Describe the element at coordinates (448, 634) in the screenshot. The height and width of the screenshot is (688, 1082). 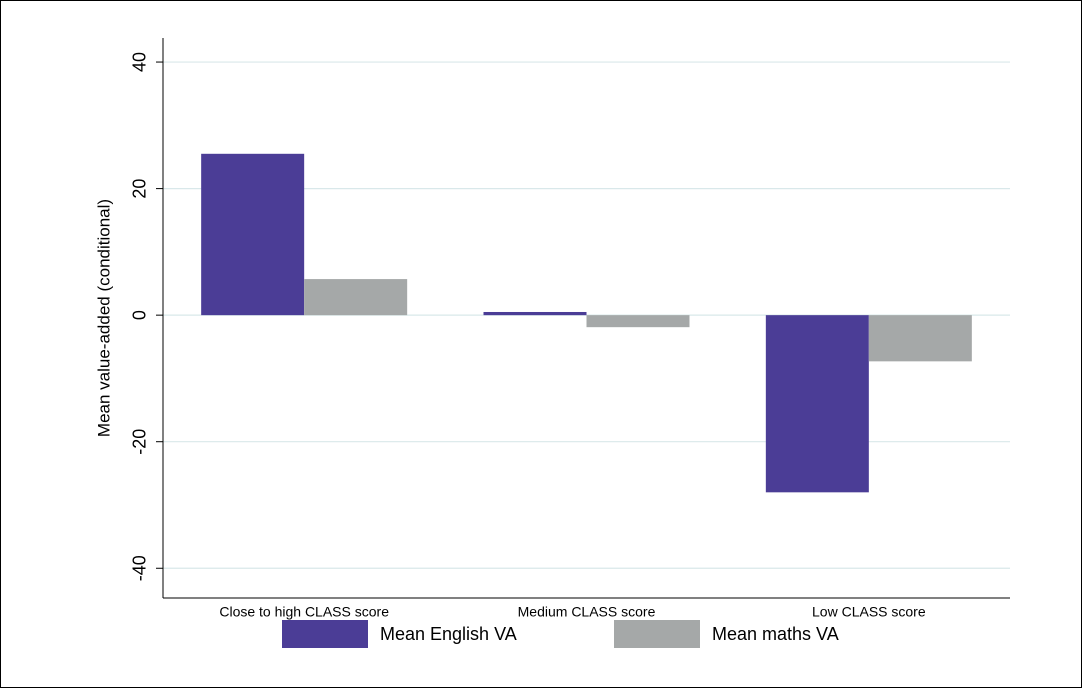
I see `legend-label: Mean English VA` at that location.